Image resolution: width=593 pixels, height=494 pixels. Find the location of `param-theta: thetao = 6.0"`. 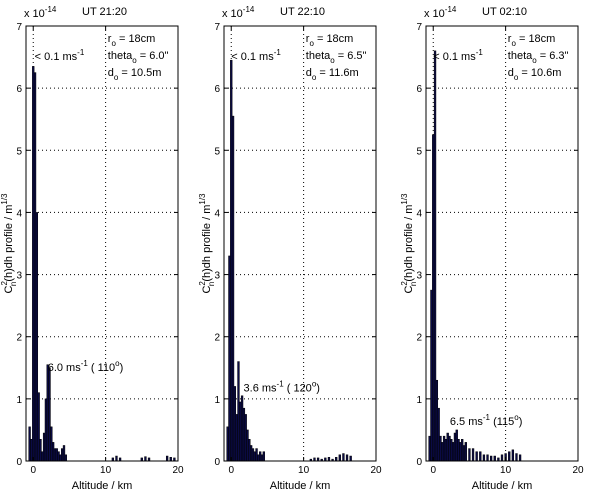

param-theta: thetao = 6.0" is located at coordinates (138, 57).